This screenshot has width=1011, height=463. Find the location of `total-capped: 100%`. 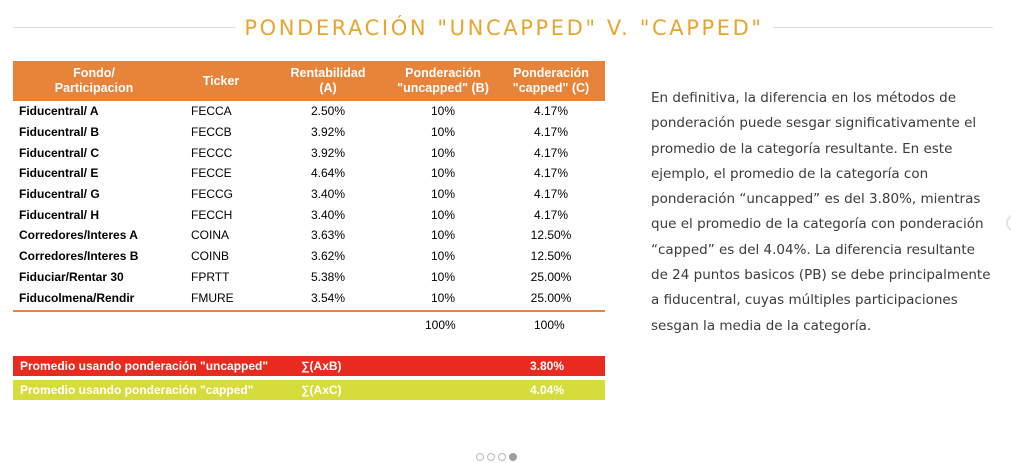

total-capped: 100% is located at coordinates (549, 325).